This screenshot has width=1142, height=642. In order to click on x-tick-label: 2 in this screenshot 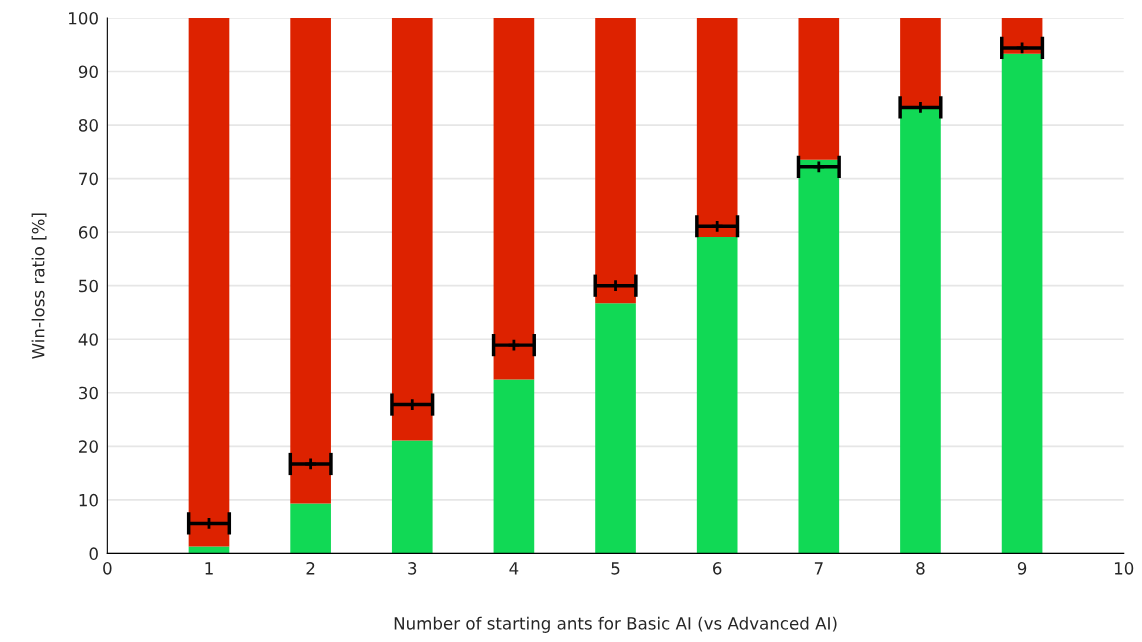, I will do `click(310, 568)`.